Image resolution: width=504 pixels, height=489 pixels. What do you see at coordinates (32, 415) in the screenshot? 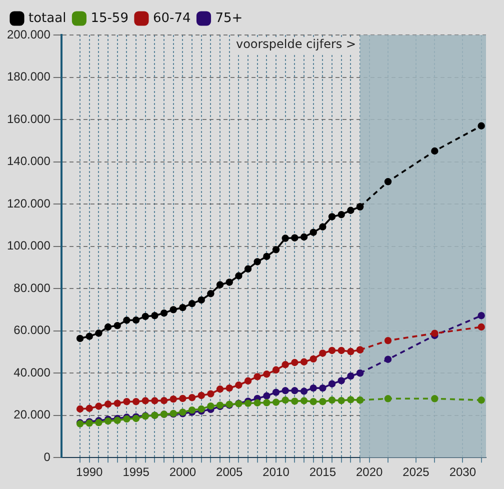
I see `y-tick-label: 20.000` at bounding box center [32, 415].